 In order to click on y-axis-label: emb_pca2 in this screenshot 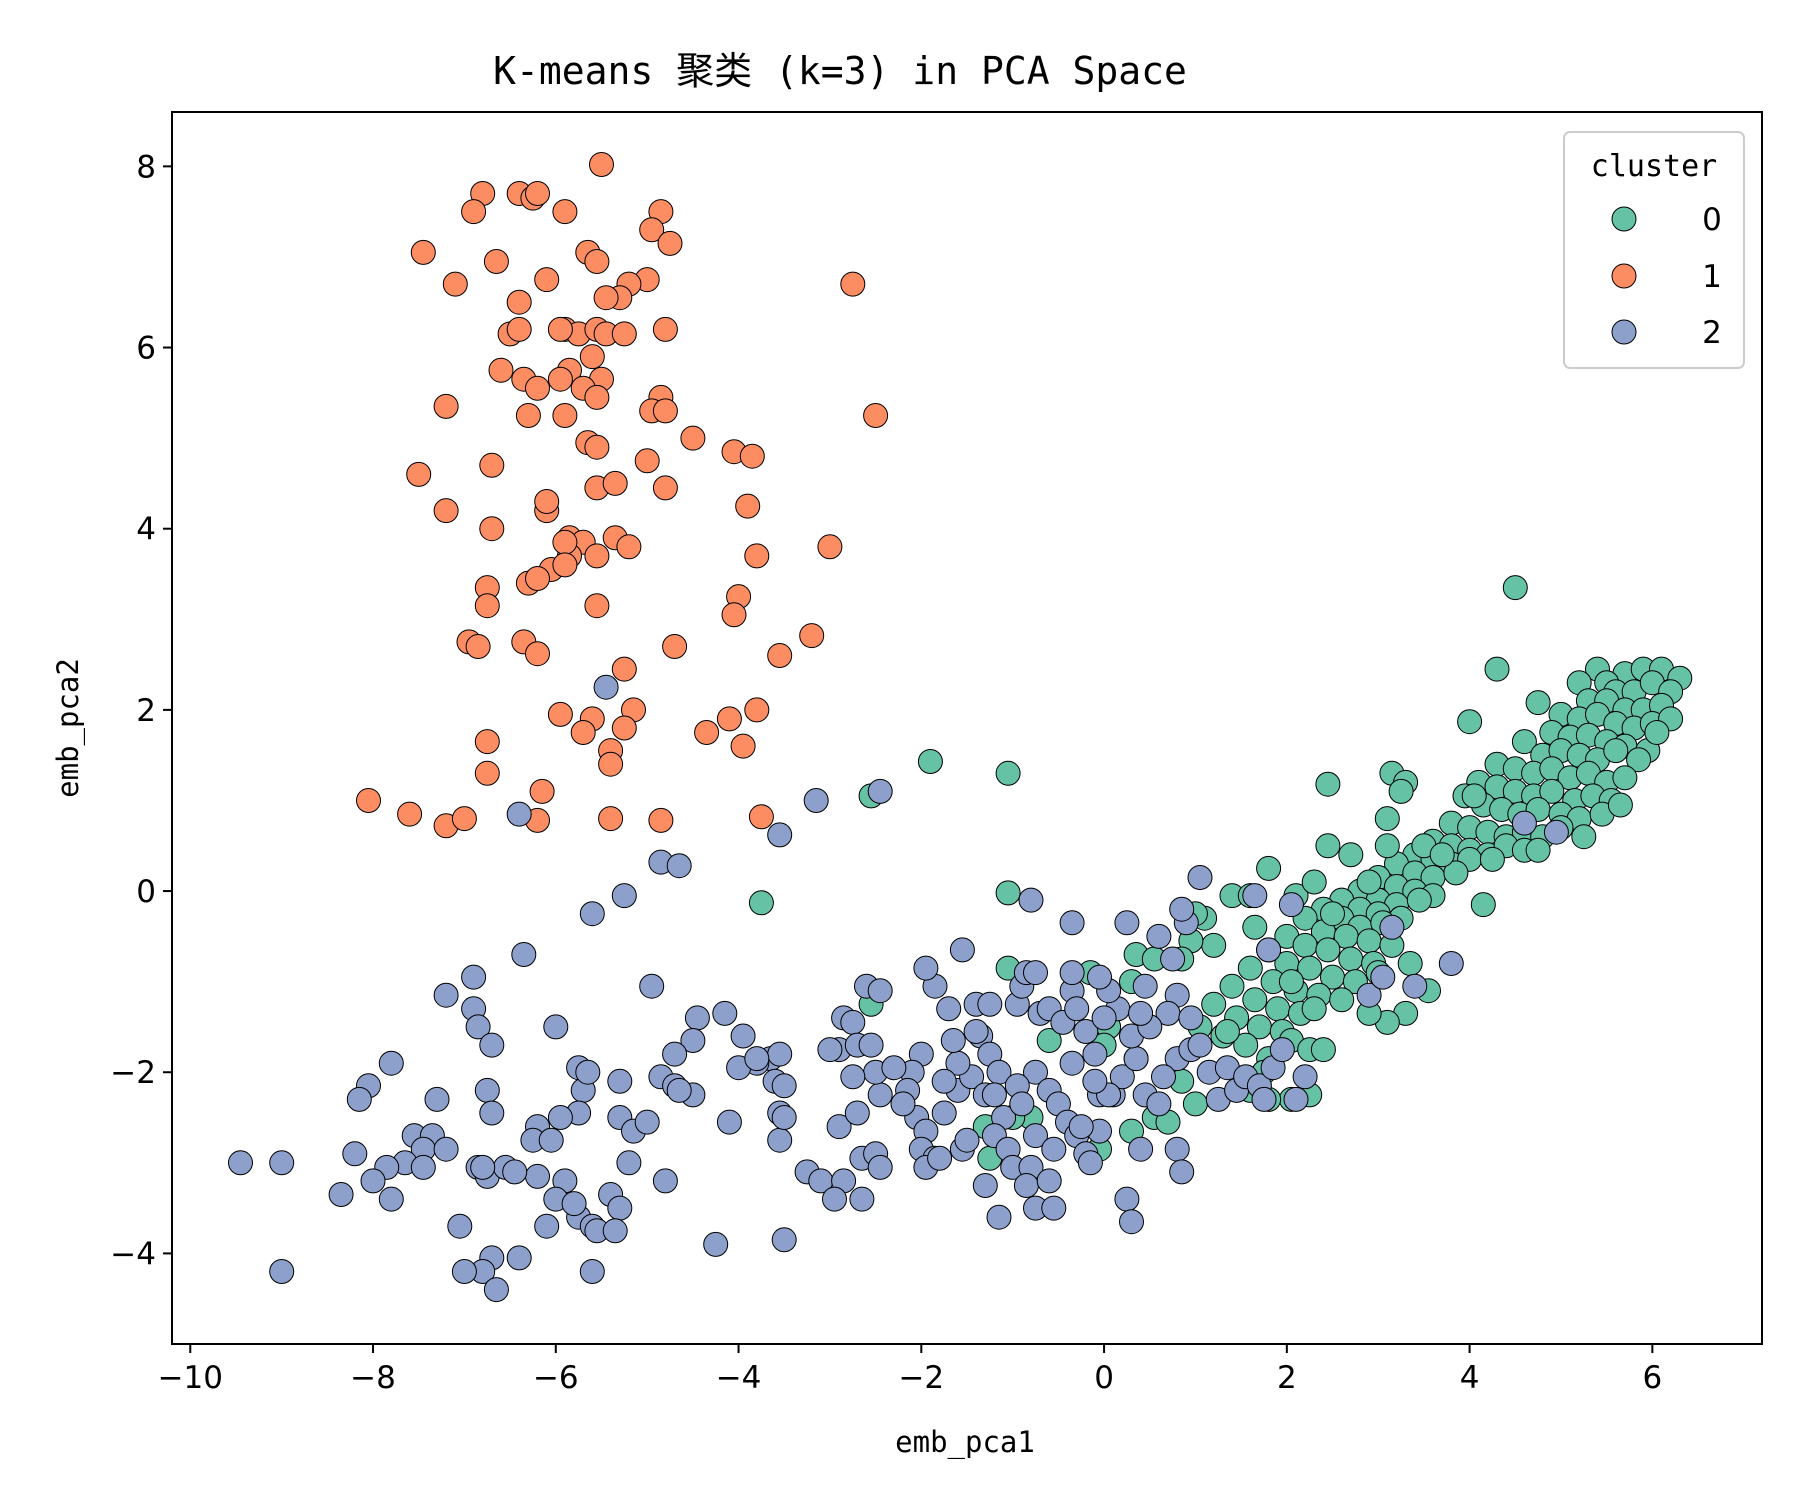, I will do `click(68, 728)`.